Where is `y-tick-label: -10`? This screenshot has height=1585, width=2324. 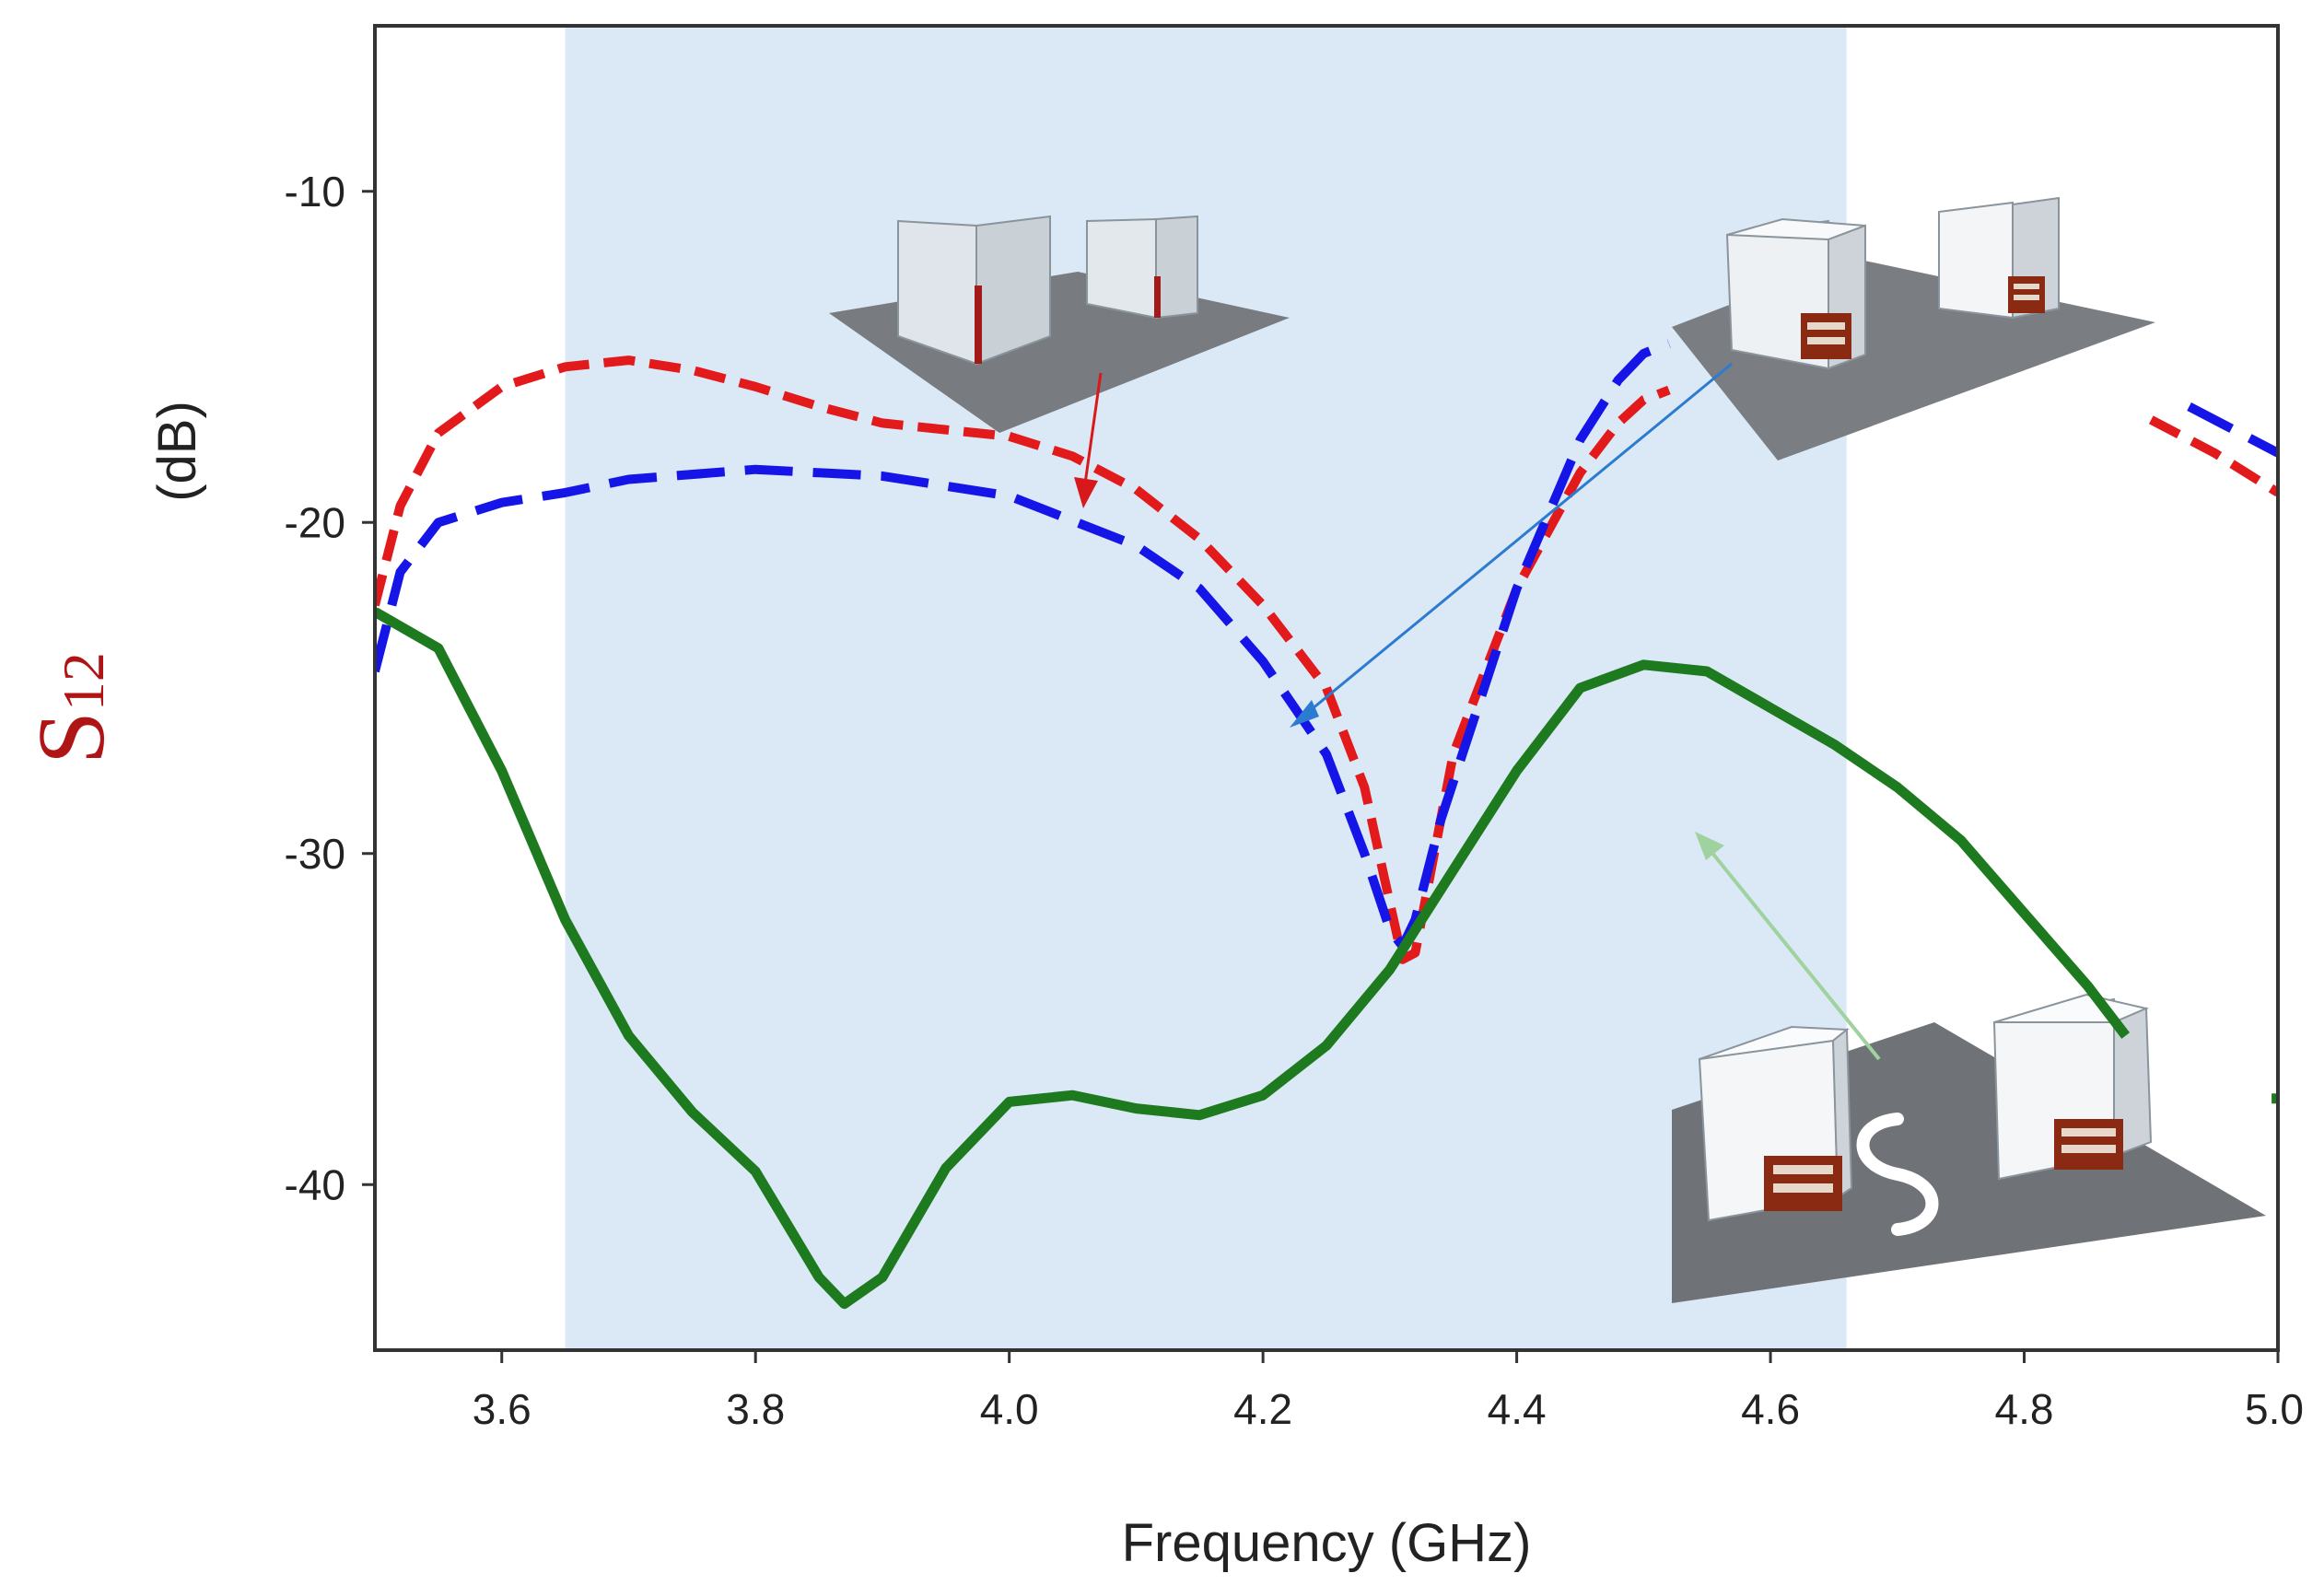 y-tick-label: -10 is located at coordinates (315, 192).